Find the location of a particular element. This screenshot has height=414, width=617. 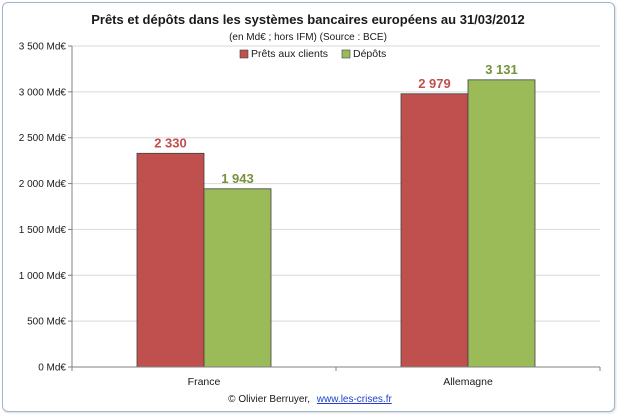

credit: © Olivier Berruyer, www.les-crises.fr is located at coordinates (310, 399).